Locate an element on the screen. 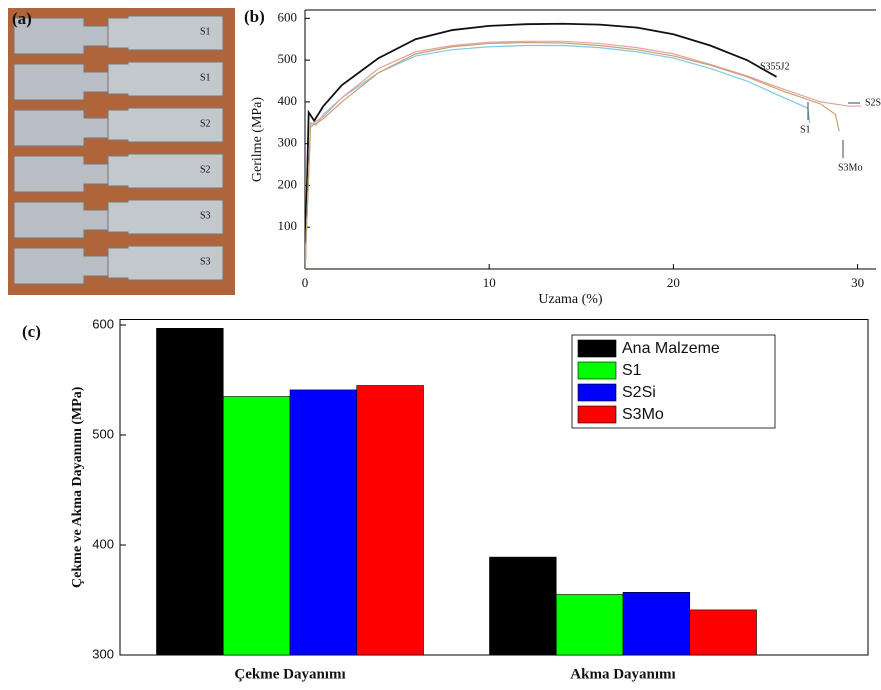 The width and height of the screenshot is (881, 690). specimens: S1 S1 S2 S2 S3 S3 is located at coordinates (118, 150).